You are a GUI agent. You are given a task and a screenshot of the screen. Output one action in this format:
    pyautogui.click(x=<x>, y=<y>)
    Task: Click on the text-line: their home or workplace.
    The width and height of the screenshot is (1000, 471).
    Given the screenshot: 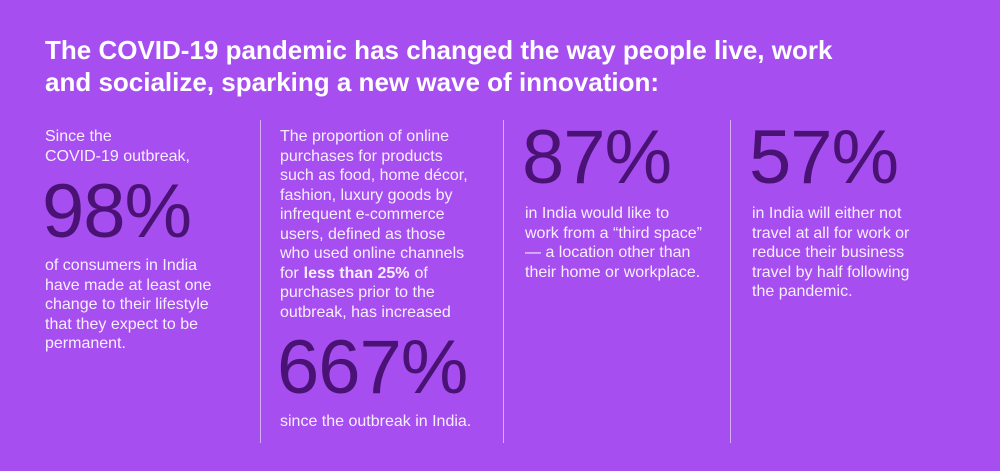 What is the action you would take?
    pyautogui.click(x=613, y=272)
    